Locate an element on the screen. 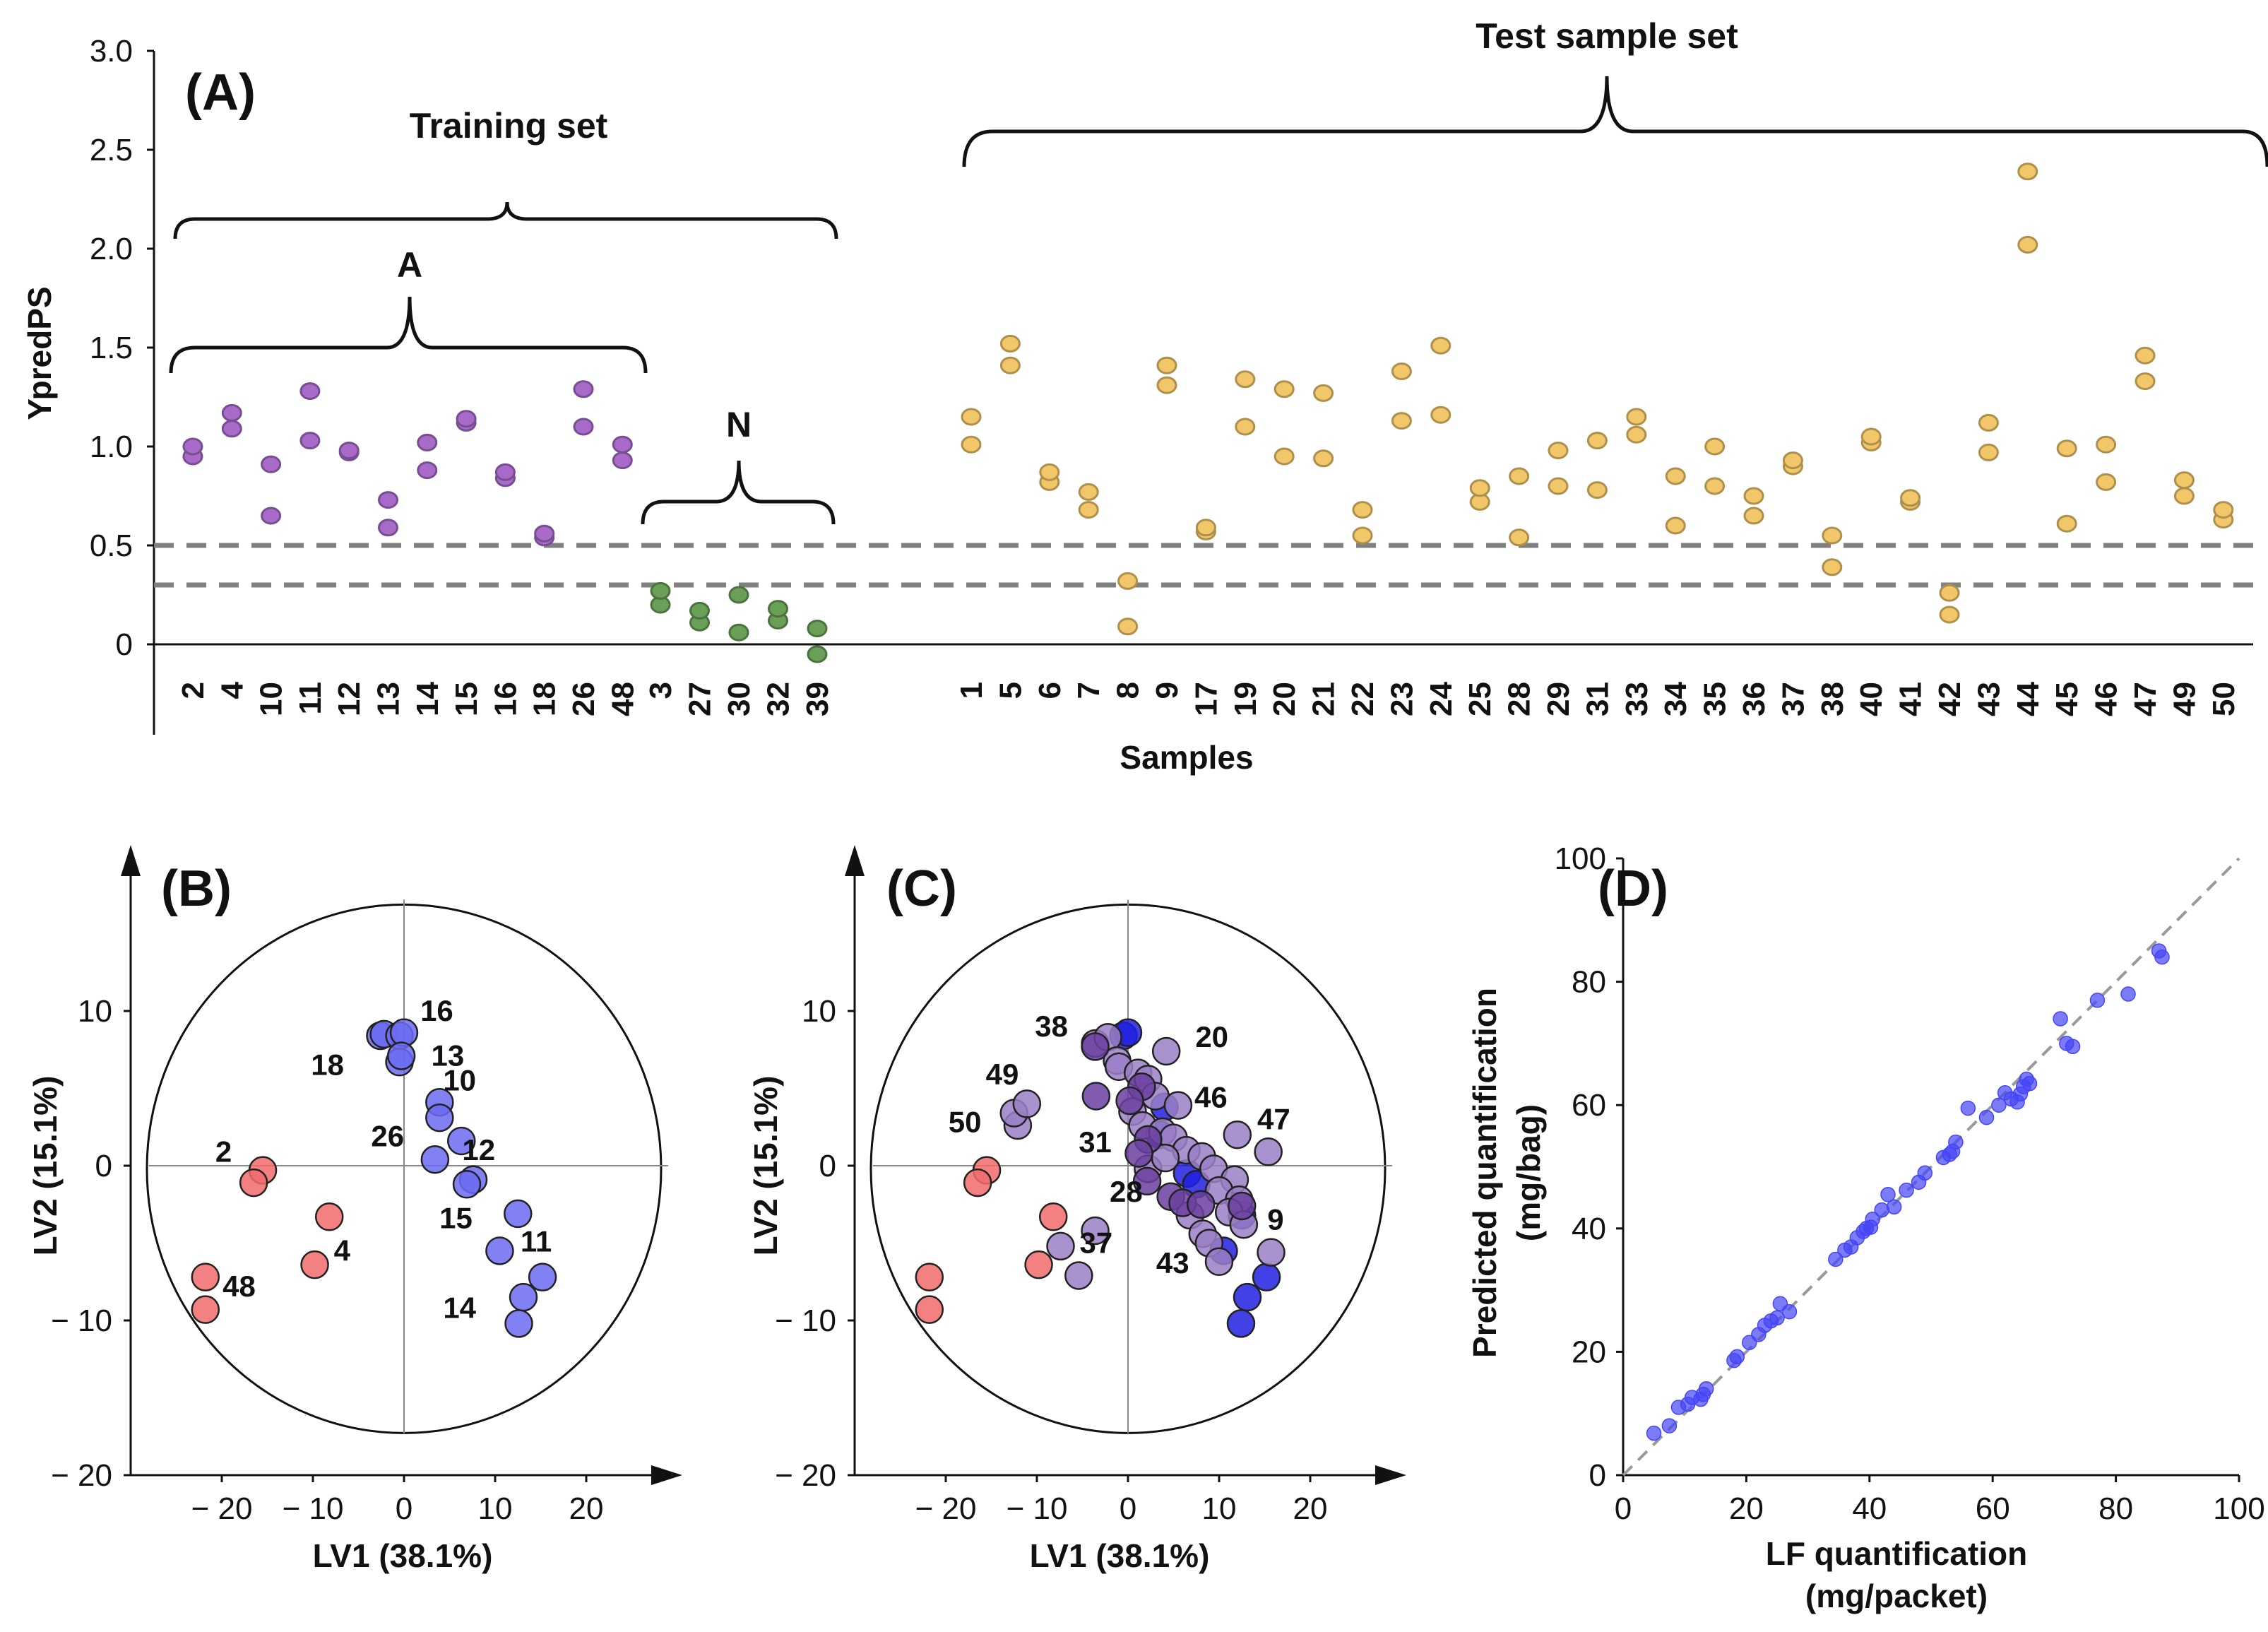 The image size is (2268, 1632). panel-a-xtick-label: 14 is located at coordinates (427, 699).